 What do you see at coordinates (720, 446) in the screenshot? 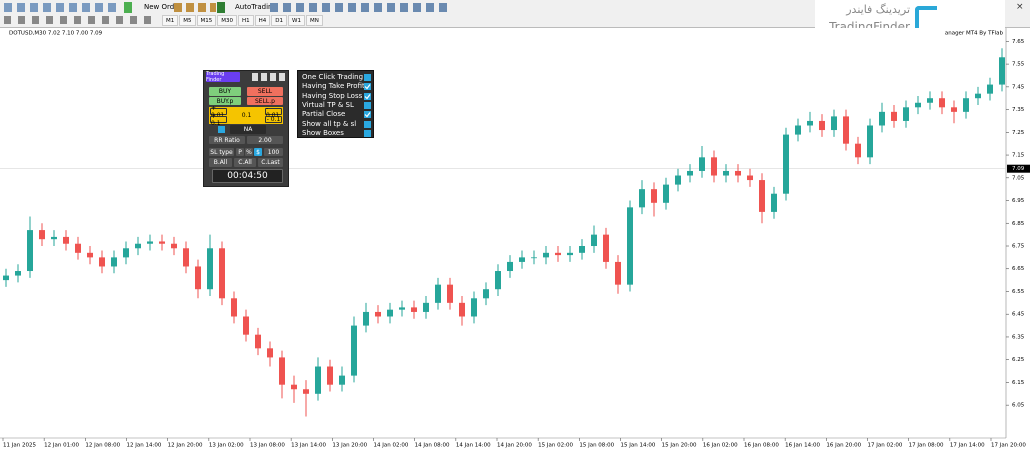
I see `x-tick-label: 16 Jan 02:00` at bounding box center [720, 446].